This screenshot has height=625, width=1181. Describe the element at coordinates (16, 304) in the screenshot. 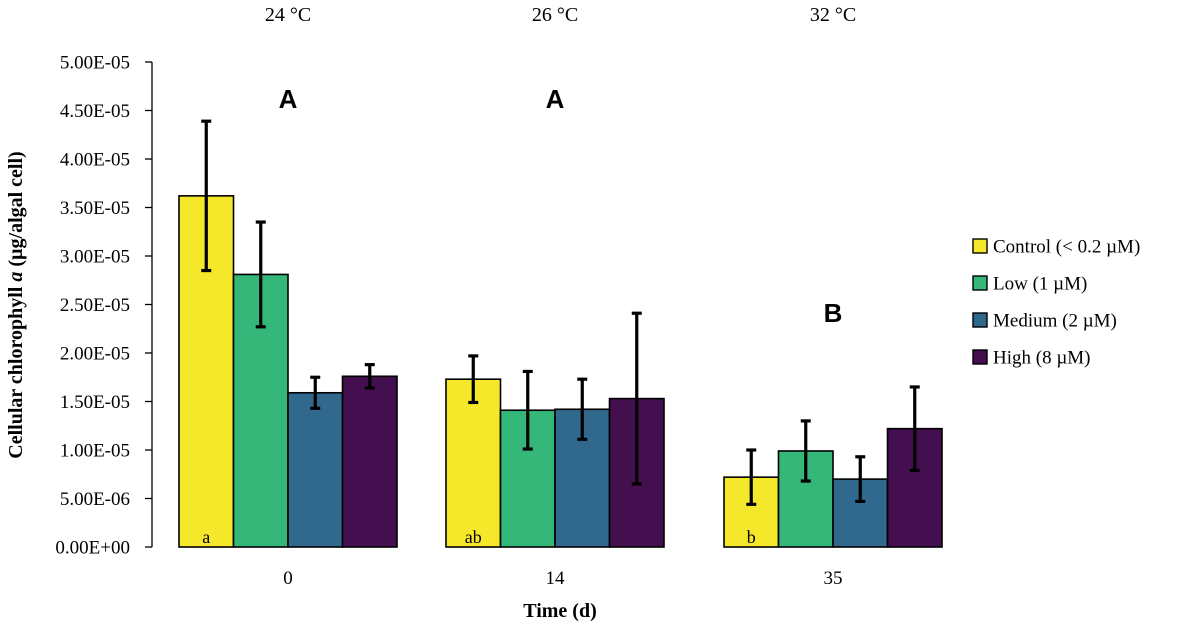

I see `y-axis-label: Cellular chlorophyll a (µg/algal cell)` at that location.